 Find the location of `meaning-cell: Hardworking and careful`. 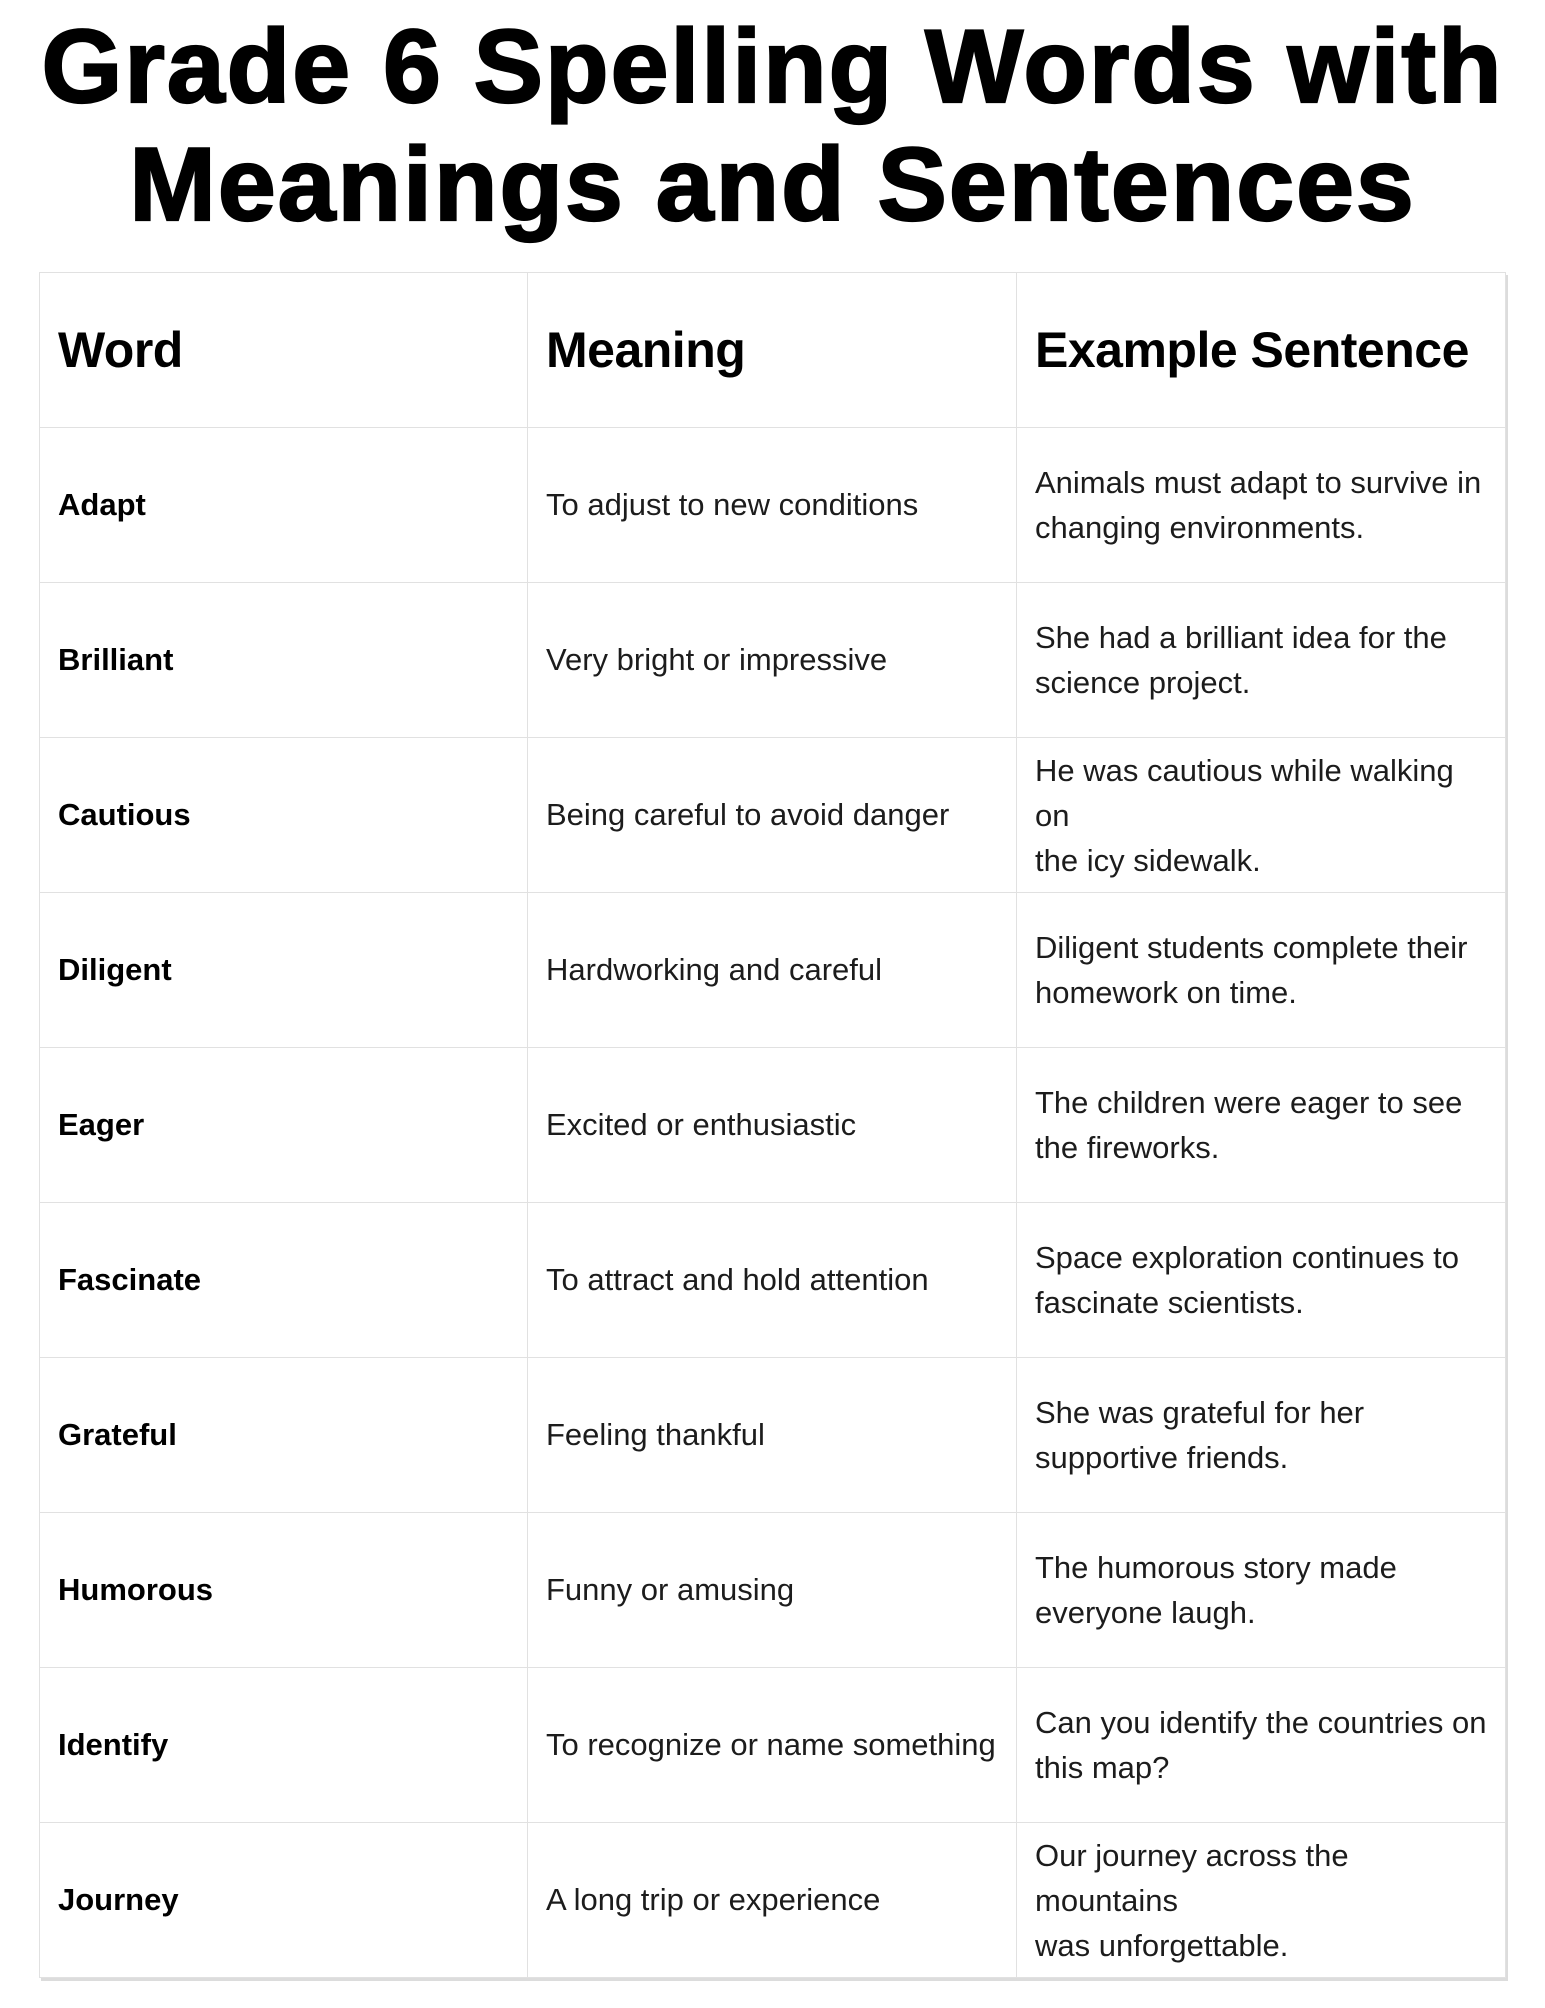

meaning-cell: Hardworking and careful is located at coordinates (772, 970).